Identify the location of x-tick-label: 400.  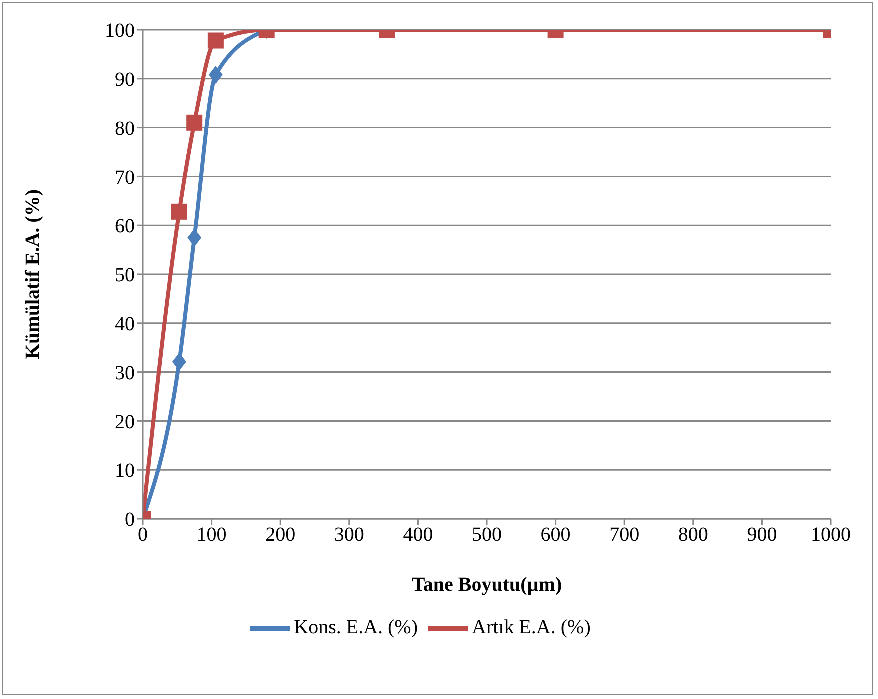
(418, 535).